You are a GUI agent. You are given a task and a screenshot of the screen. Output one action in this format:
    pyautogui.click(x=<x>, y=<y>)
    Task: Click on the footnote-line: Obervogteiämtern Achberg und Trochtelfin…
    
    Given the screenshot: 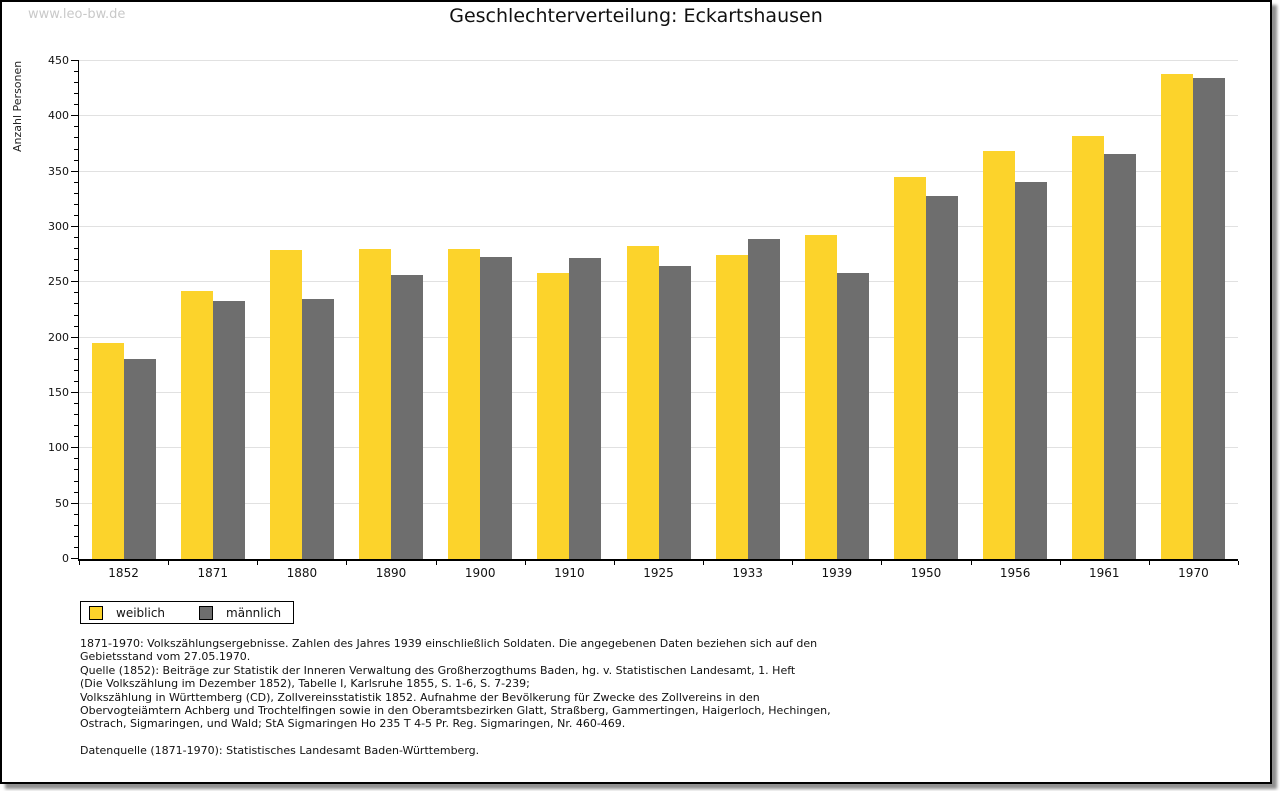 What is the action you would take?
    pyautogui.click(x=455, y=710)
    